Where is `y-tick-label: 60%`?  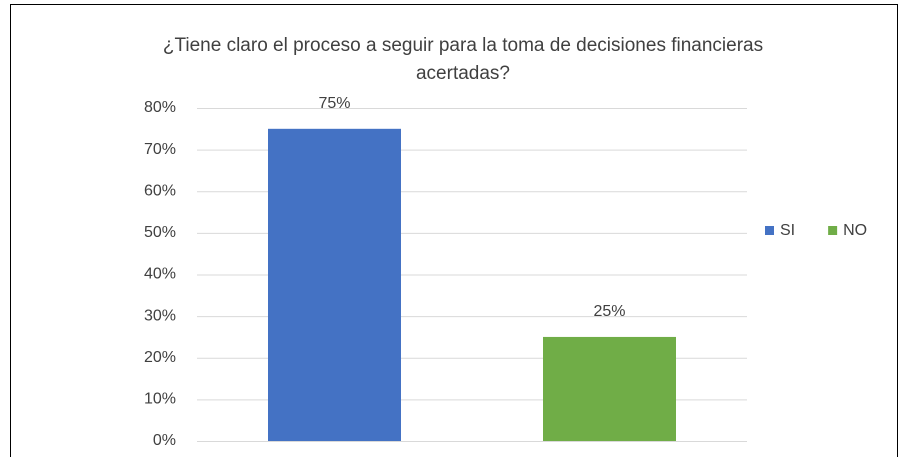 y-tick-label: 60% is located at coordinates (160, 190).